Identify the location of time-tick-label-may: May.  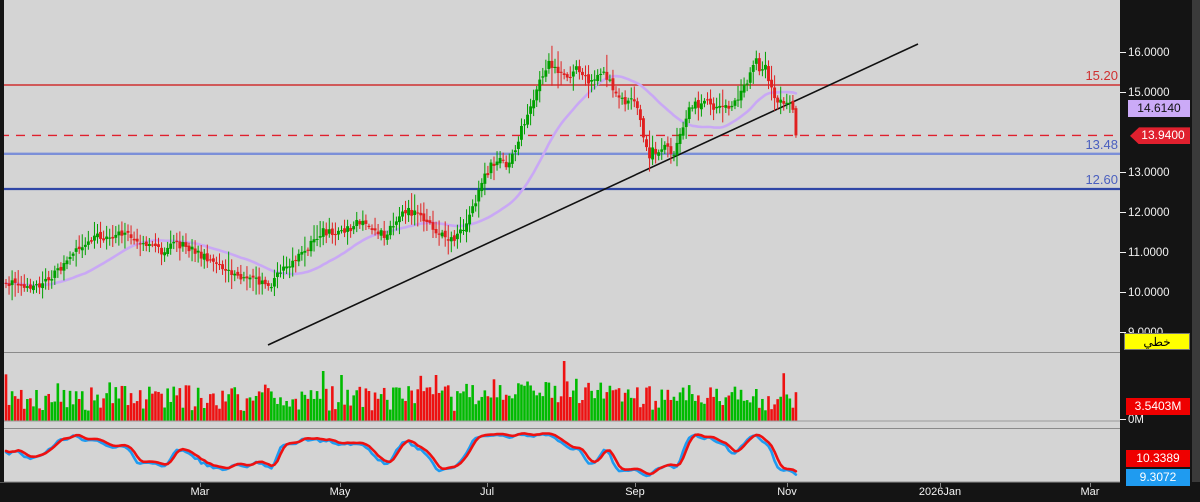
(340, 492).